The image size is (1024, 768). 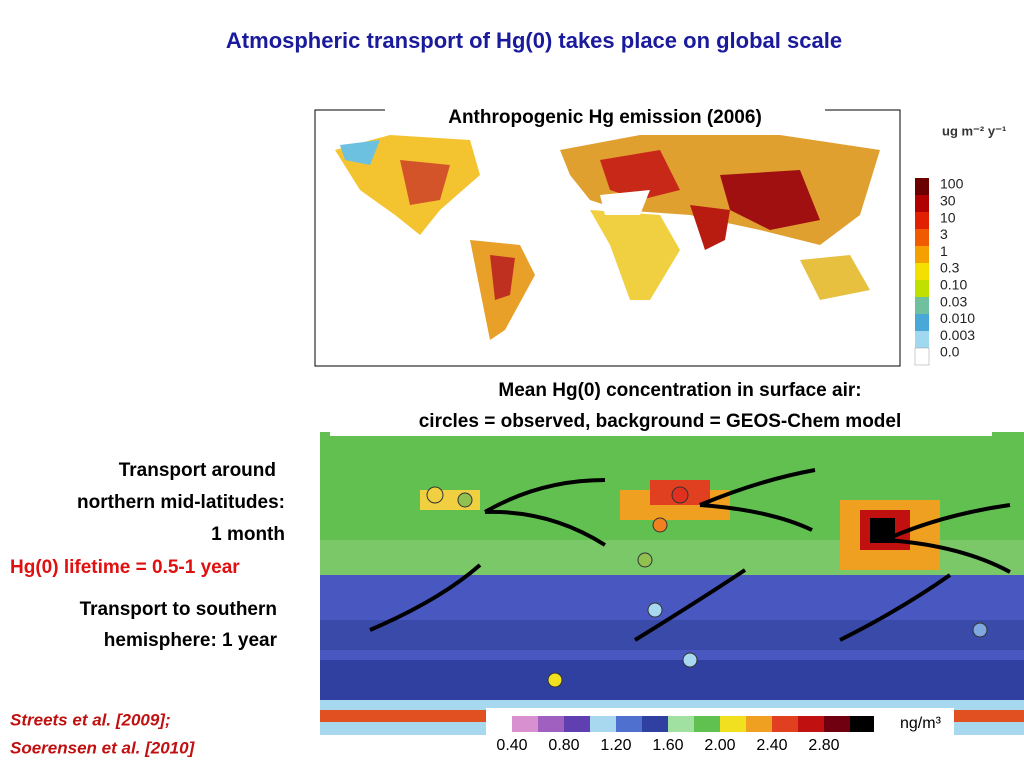 What do you see at coordinates (103, 747) in the screenshot?
I see `citation: Soerensen et al. [2010]` at bounding box center [103, 747].